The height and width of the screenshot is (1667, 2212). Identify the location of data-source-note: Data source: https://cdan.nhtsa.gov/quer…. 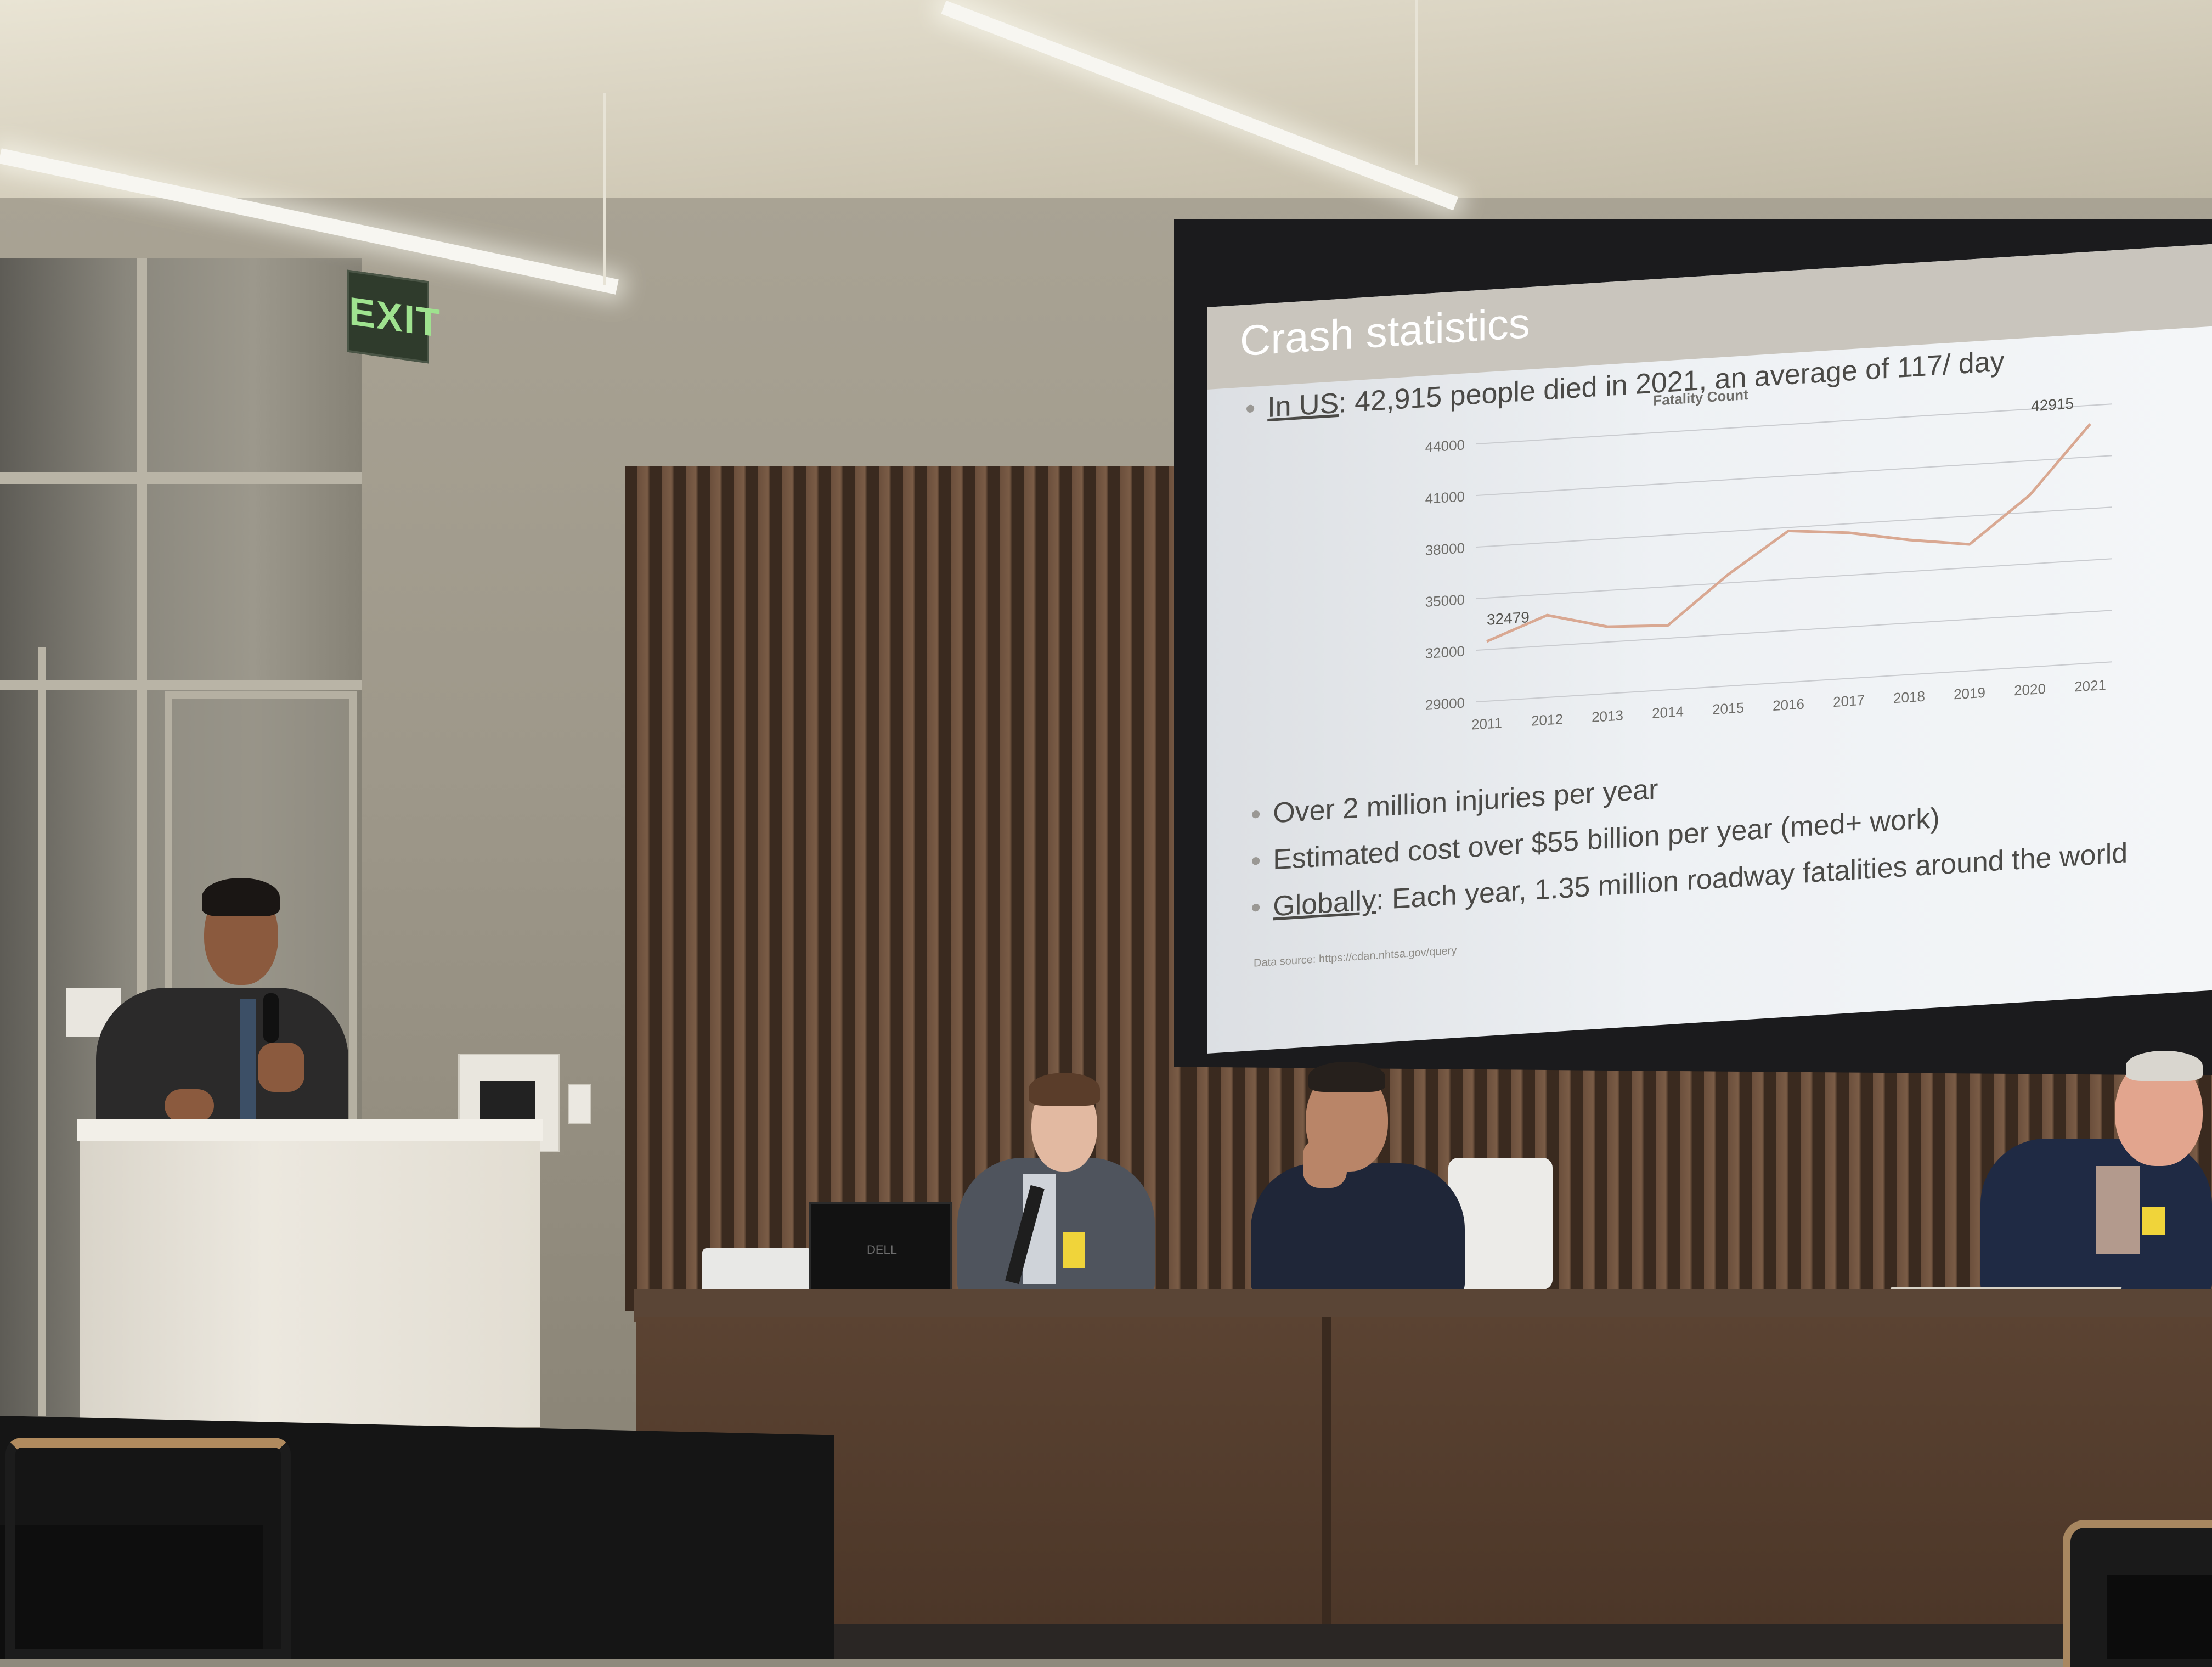
(1355, 957).